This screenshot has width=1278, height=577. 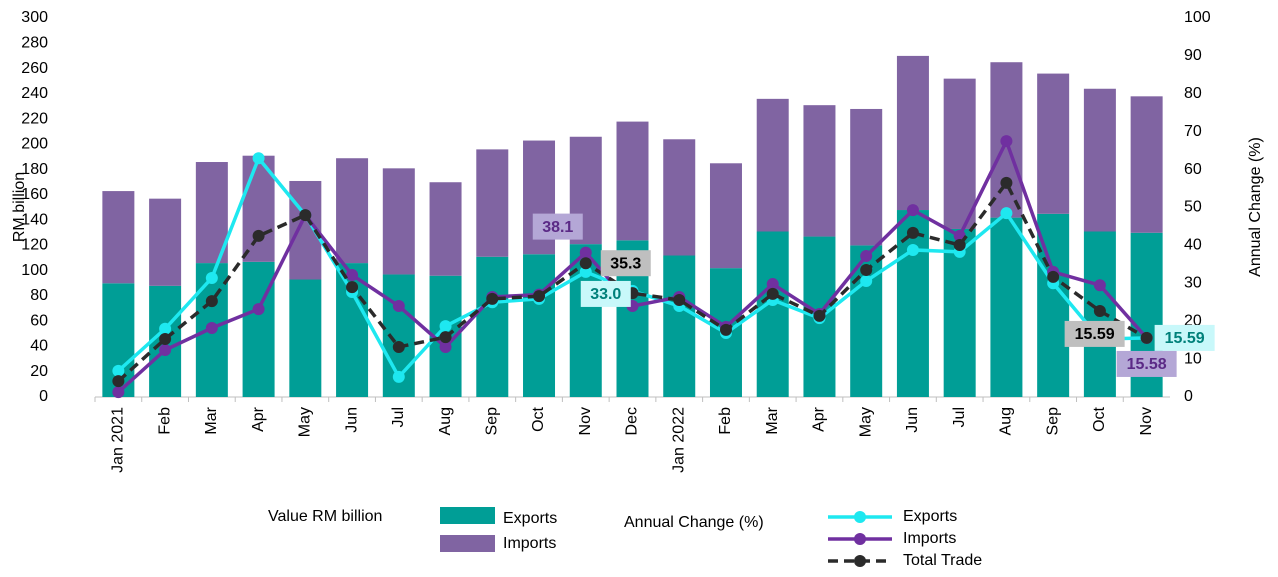 I want to click on y2-tick-label: 100, so click(x=1197, y=17).